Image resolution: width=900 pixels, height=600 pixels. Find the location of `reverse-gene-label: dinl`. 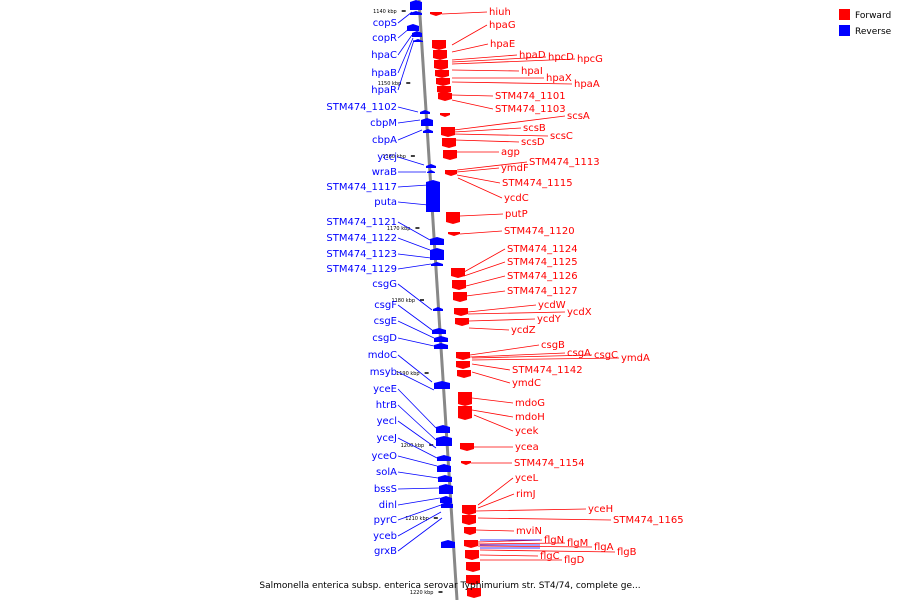

reverse-gene-label: dinl is located at coordinates (388, 505).